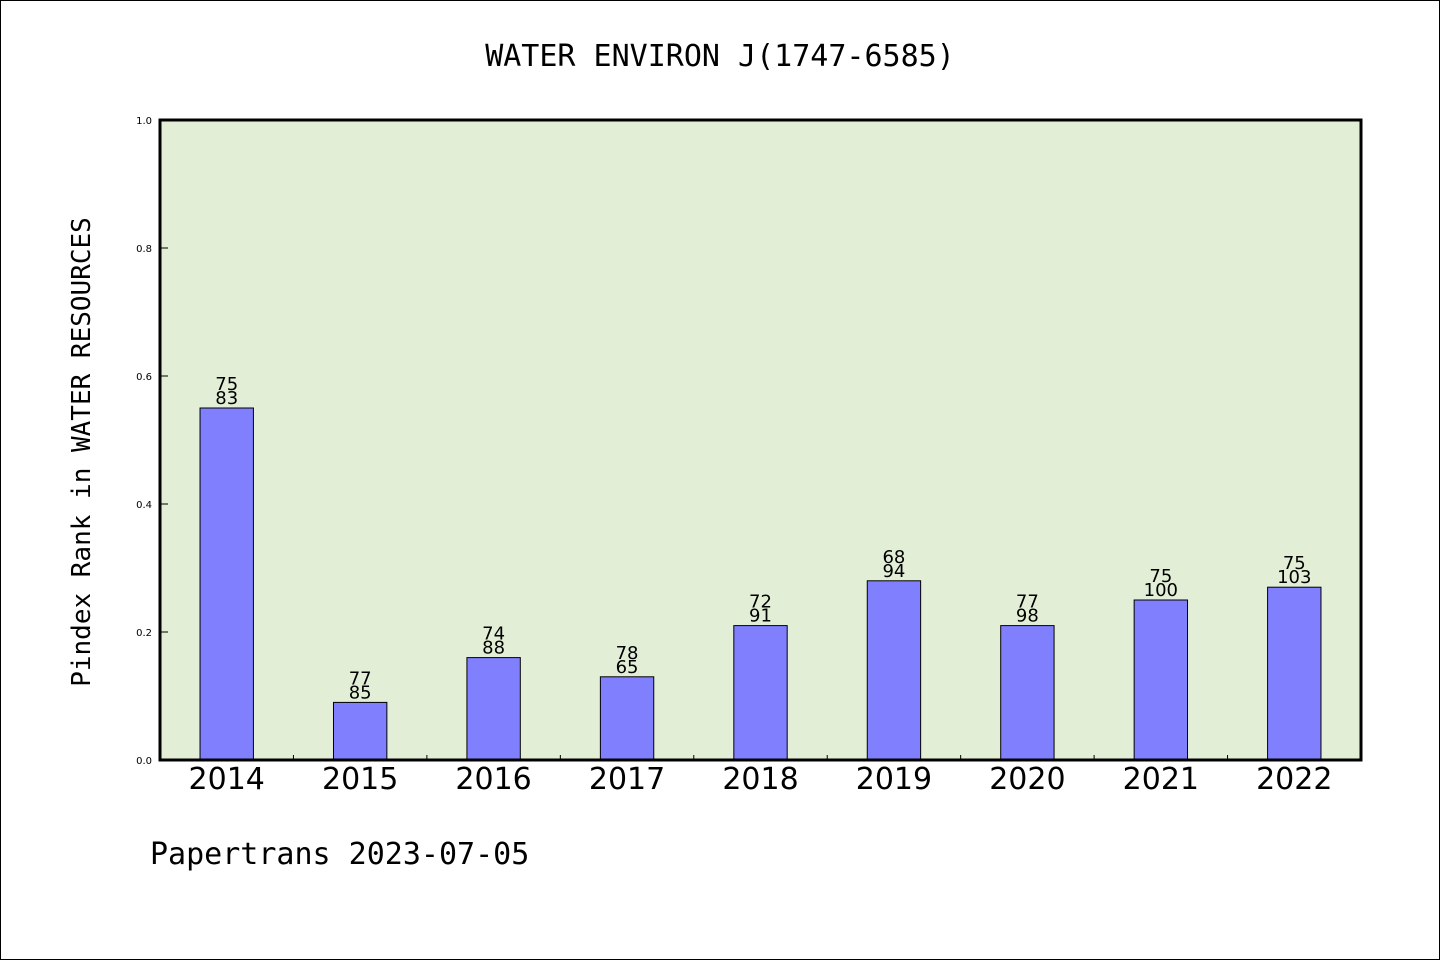  I want to click on y-tick-label-0: 0.0, so click(144, 761).